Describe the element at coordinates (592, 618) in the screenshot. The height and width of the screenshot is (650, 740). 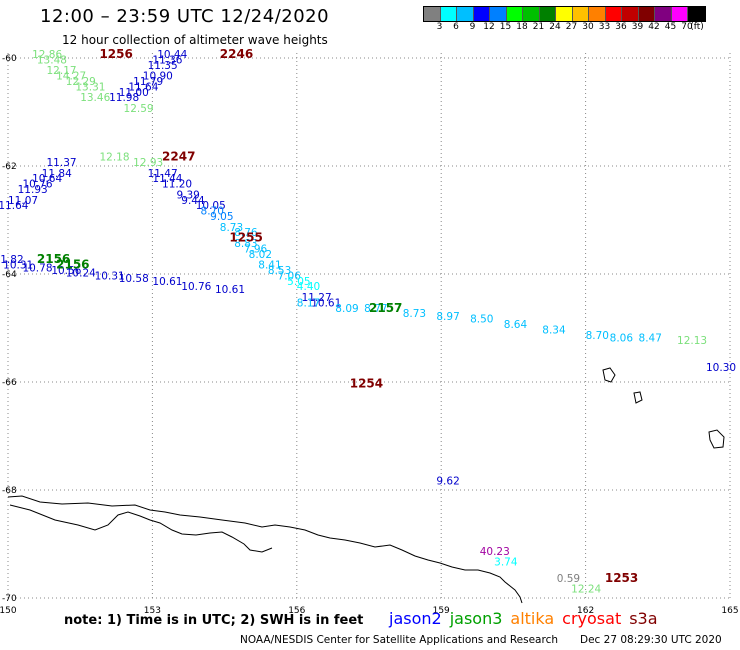
I see `satellite-legend-cryosat: cryosat` at that location.